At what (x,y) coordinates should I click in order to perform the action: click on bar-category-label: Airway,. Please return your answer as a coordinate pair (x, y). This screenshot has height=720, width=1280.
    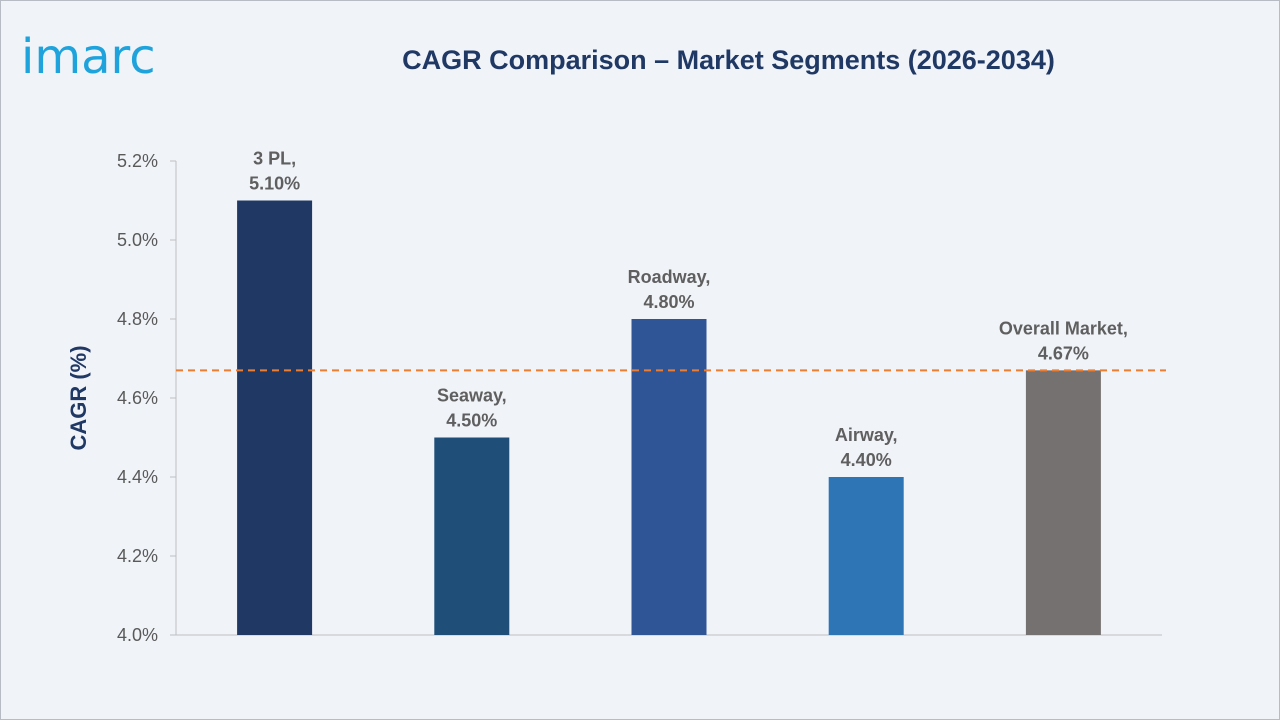
    Looking at the image, I should click on (866, 435).